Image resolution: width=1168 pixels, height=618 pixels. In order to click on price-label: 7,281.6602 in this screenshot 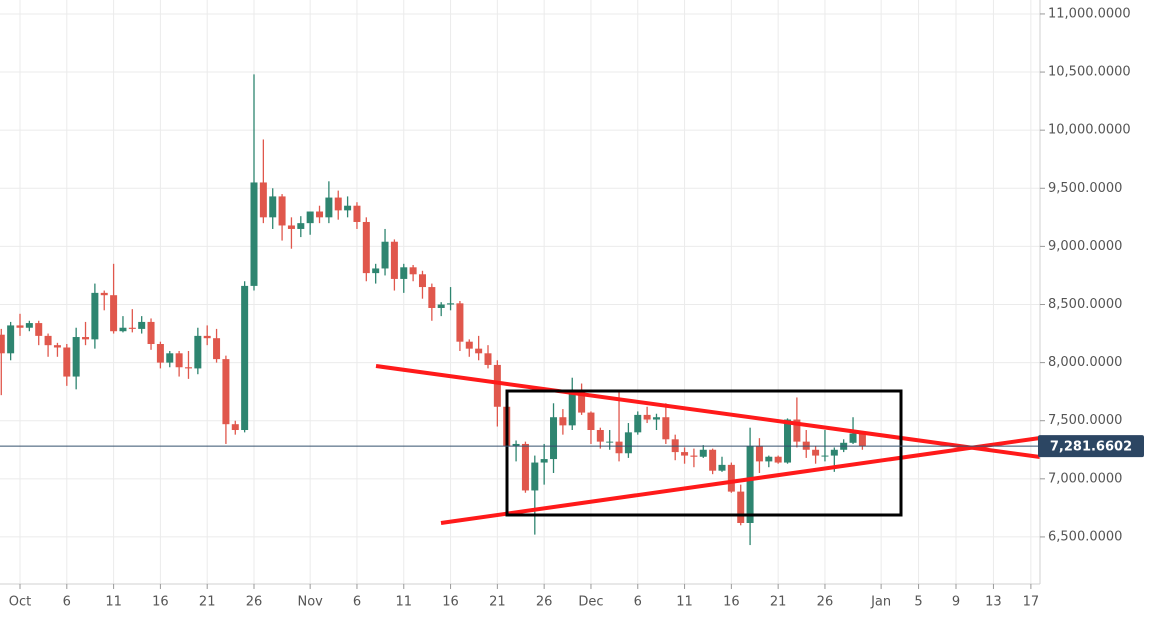, I will do `click(1091, 447)`.